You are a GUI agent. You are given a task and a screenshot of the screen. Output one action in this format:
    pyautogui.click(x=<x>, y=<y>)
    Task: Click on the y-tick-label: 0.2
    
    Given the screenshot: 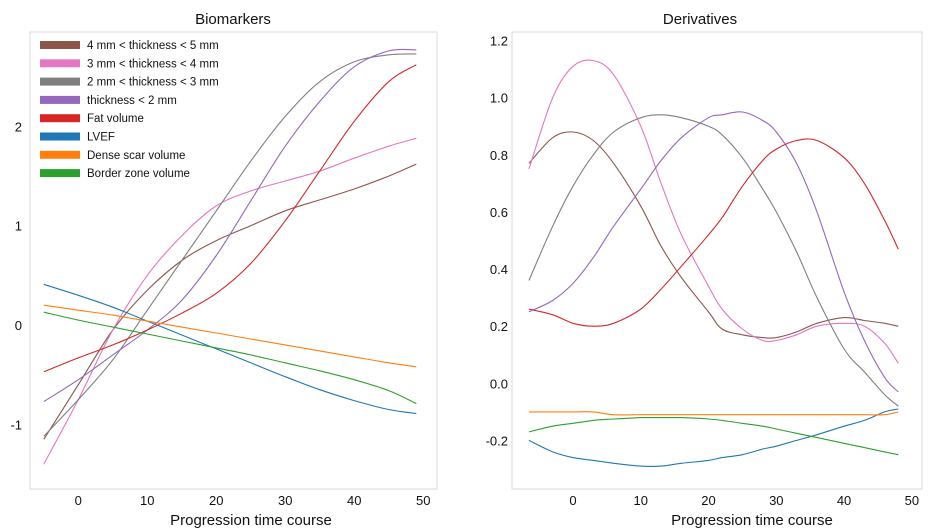 What is the action you would take?
    pyautogui.click(x=499, y=326)
    